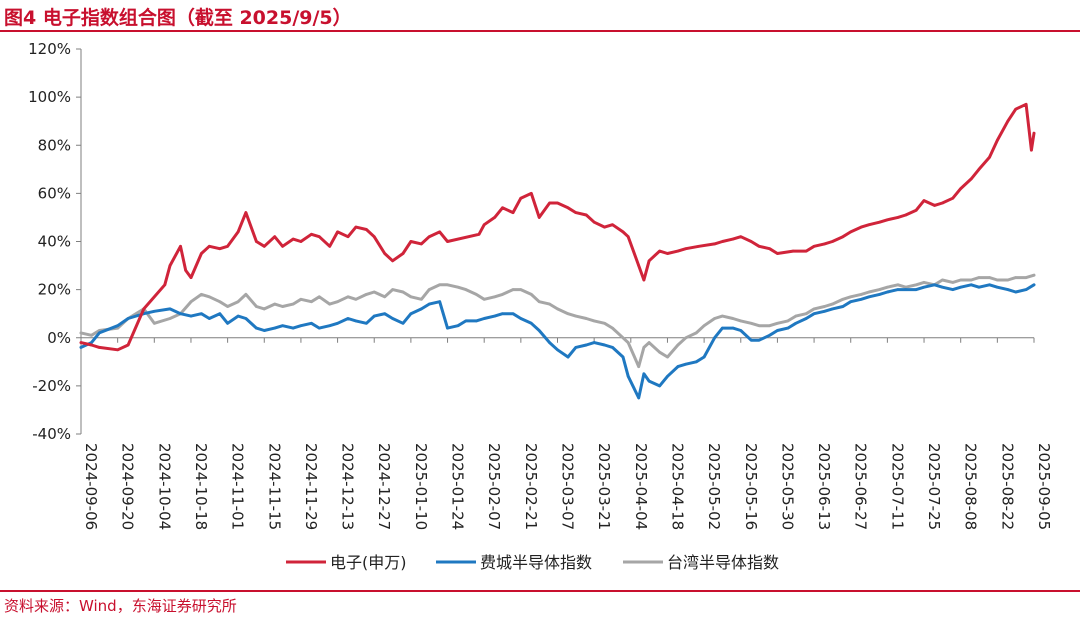 The image size is (1080, 618). Describe the element at coordinates (723, 562) in the screenshot. I see `legend-label-2: 台湾半导体指数` at that location.